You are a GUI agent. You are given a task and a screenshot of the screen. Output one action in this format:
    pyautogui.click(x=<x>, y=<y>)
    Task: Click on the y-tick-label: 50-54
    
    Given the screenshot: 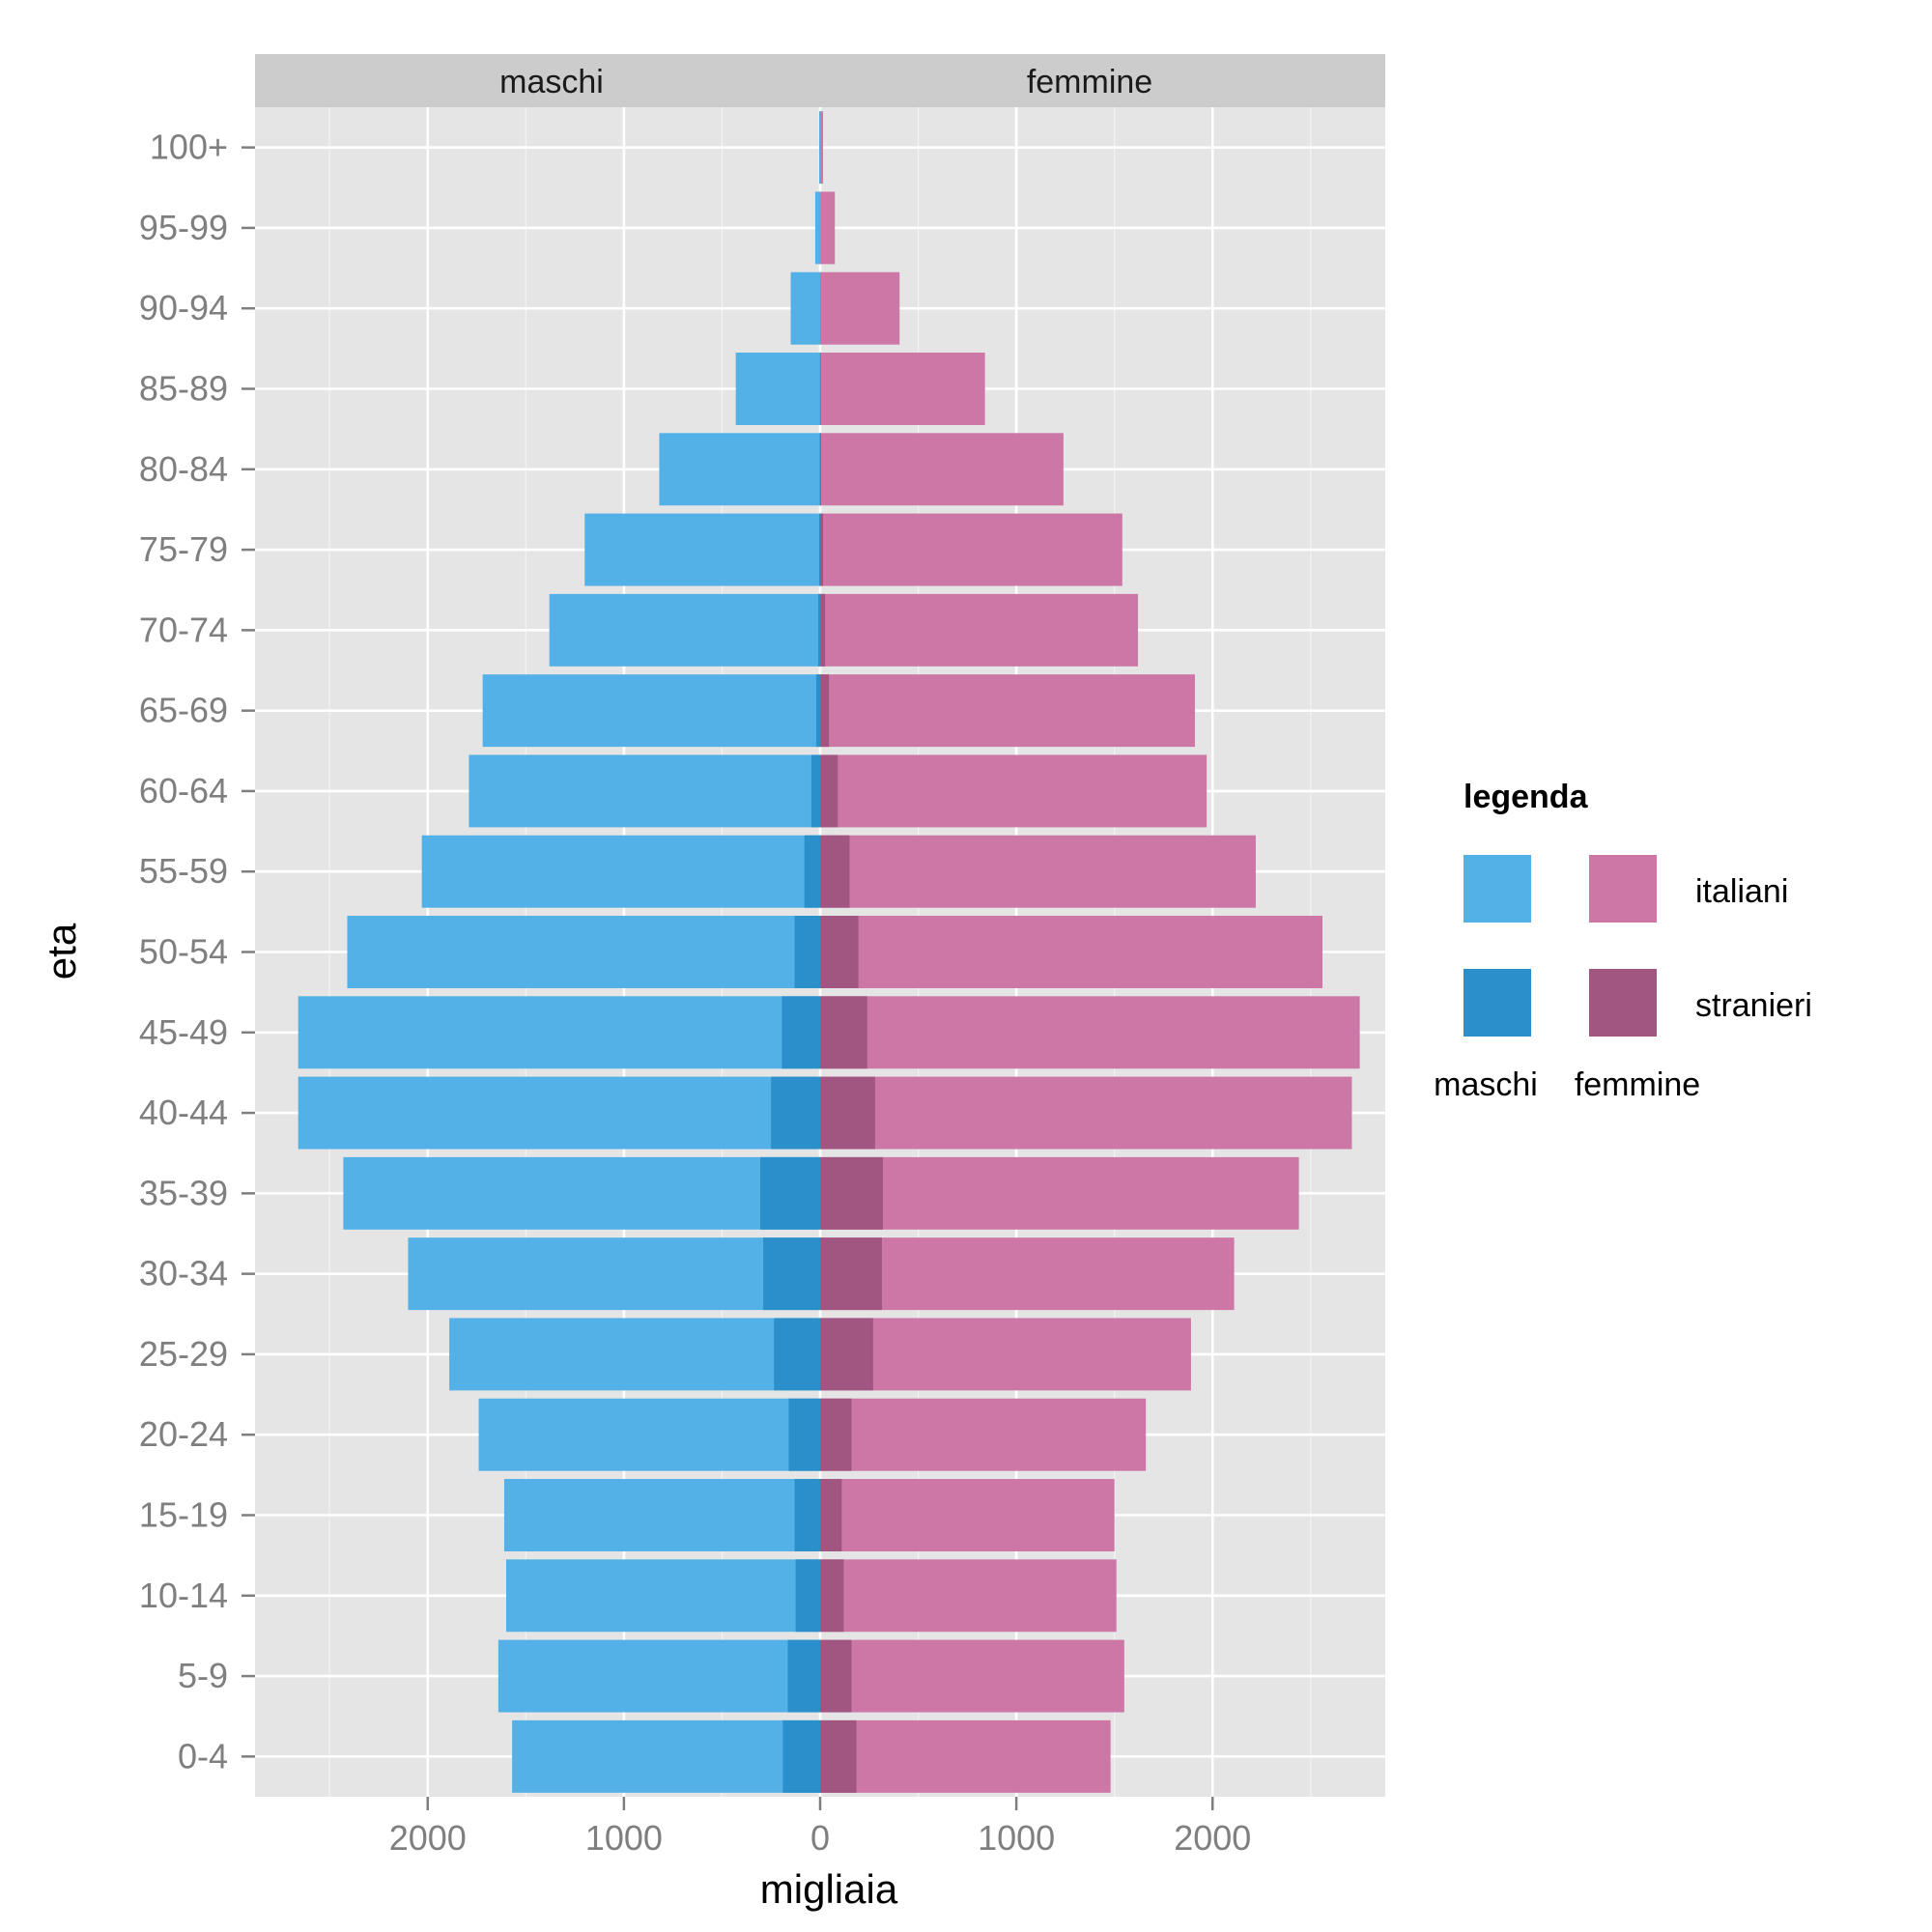 What is the action you would take?
    pyautogui.click(x=183, y=952)
    